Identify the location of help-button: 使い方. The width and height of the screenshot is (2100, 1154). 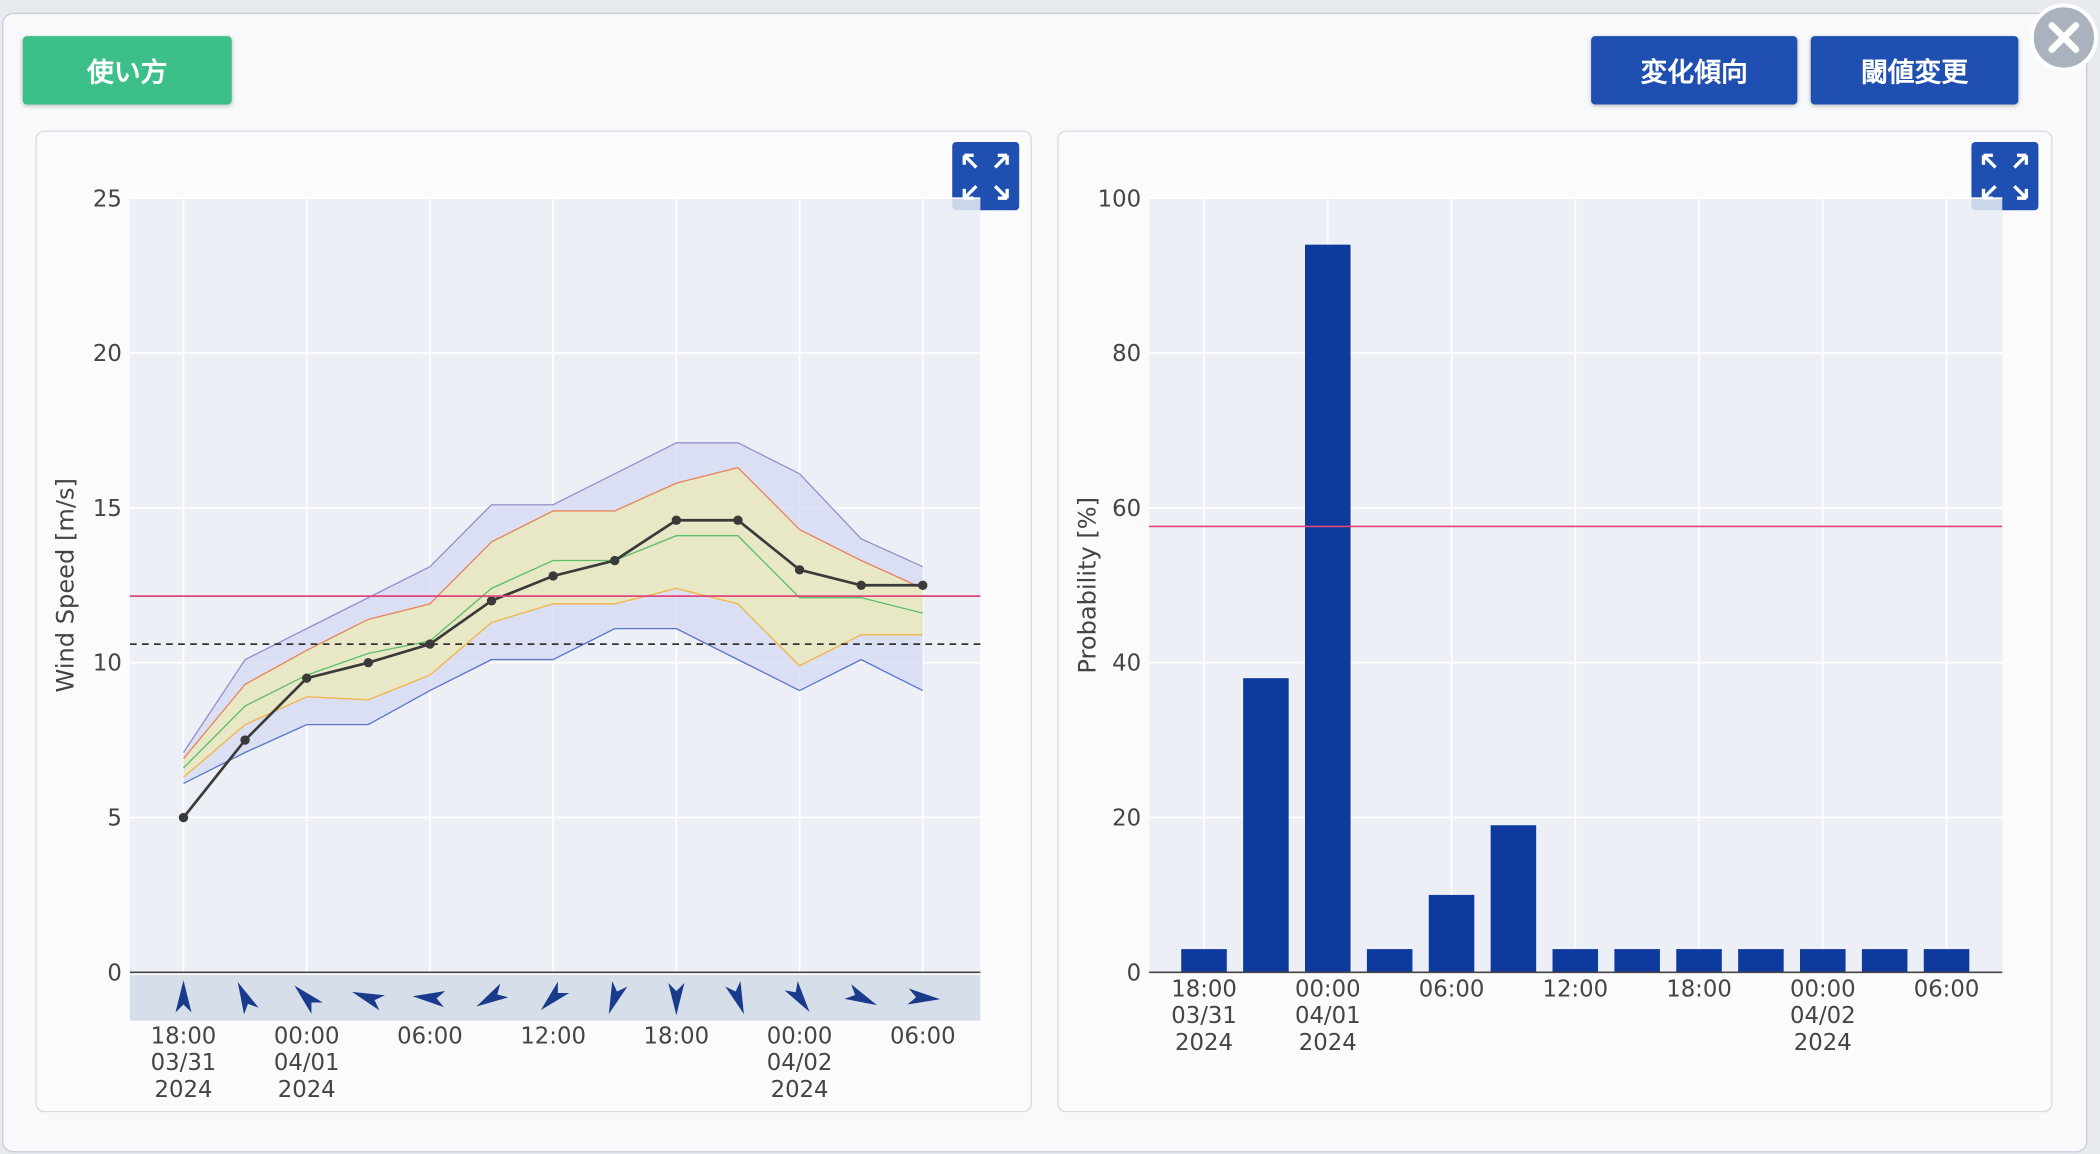
(127, 70).